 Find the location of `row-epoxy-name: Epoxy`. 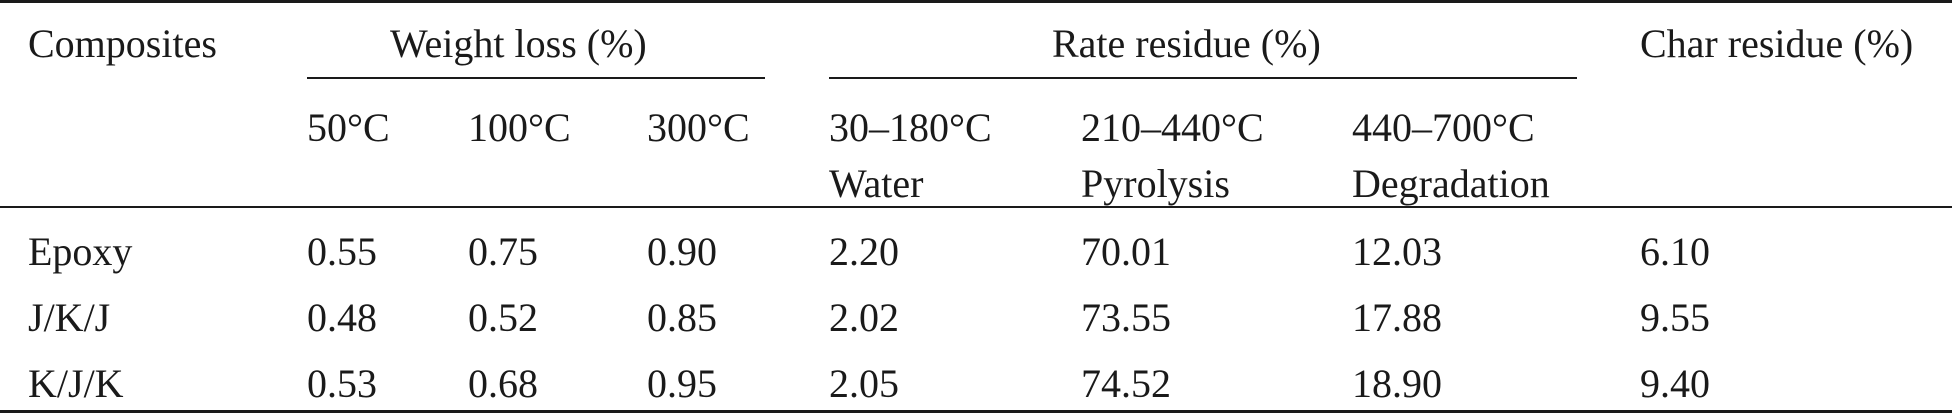

row-epoxy-name: Epoxy is located at coordinates (80, 251).